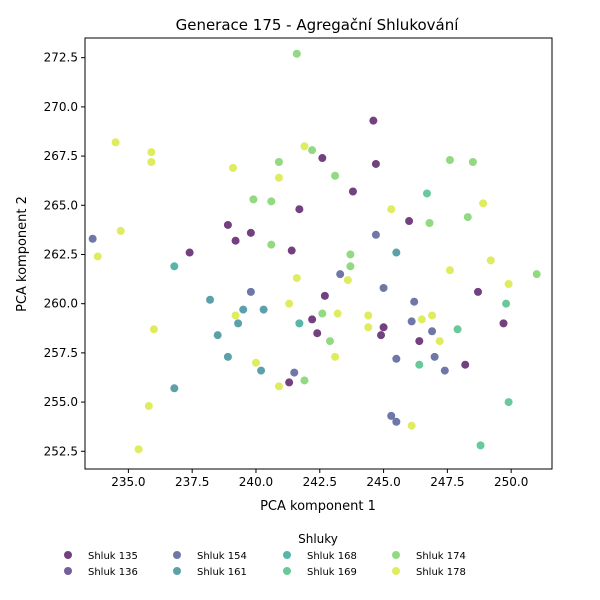  I want to click on legend-label: Shluk 169, so click(332, 572).